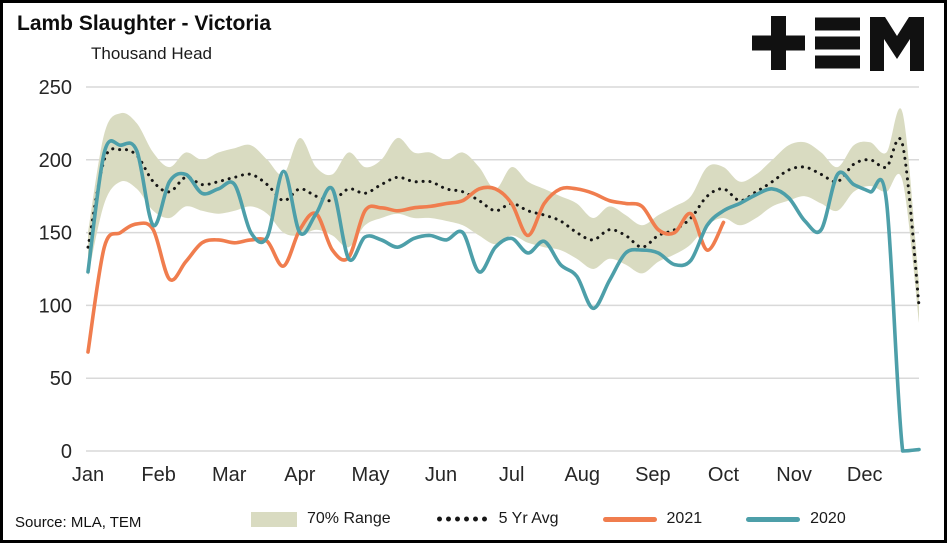 The width and height of the screenshot is (947, 543). I want to click on x-tick-label-mar: Mar, so click(229, 475).